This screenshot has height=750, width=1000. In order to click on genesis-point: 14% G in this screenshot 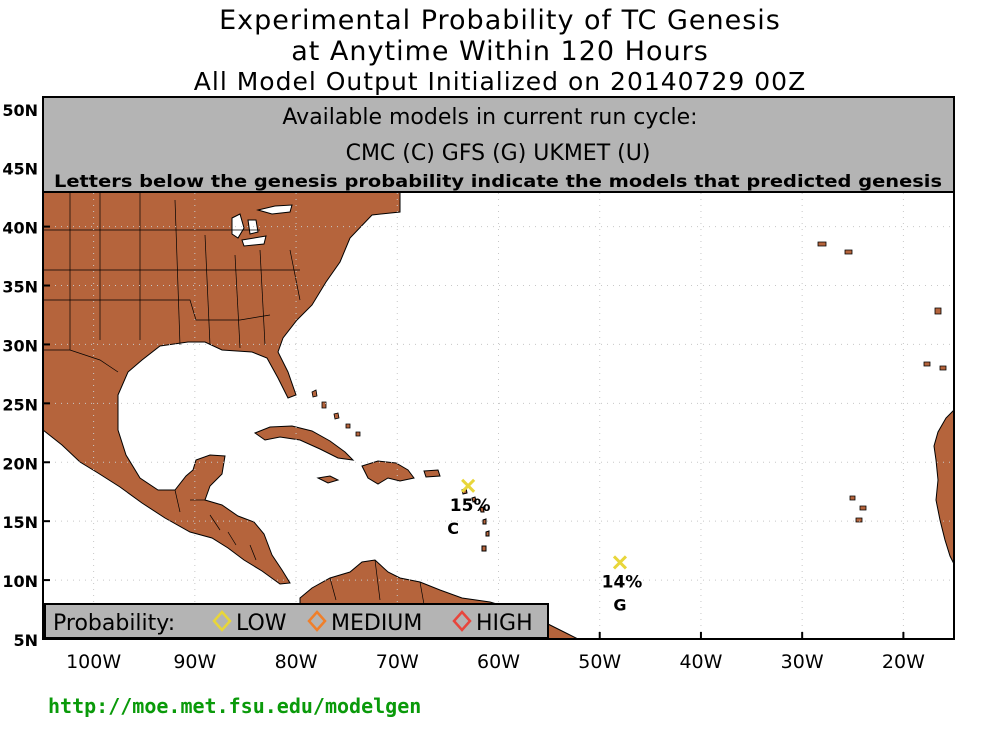, I will do `click(622, 584)`.